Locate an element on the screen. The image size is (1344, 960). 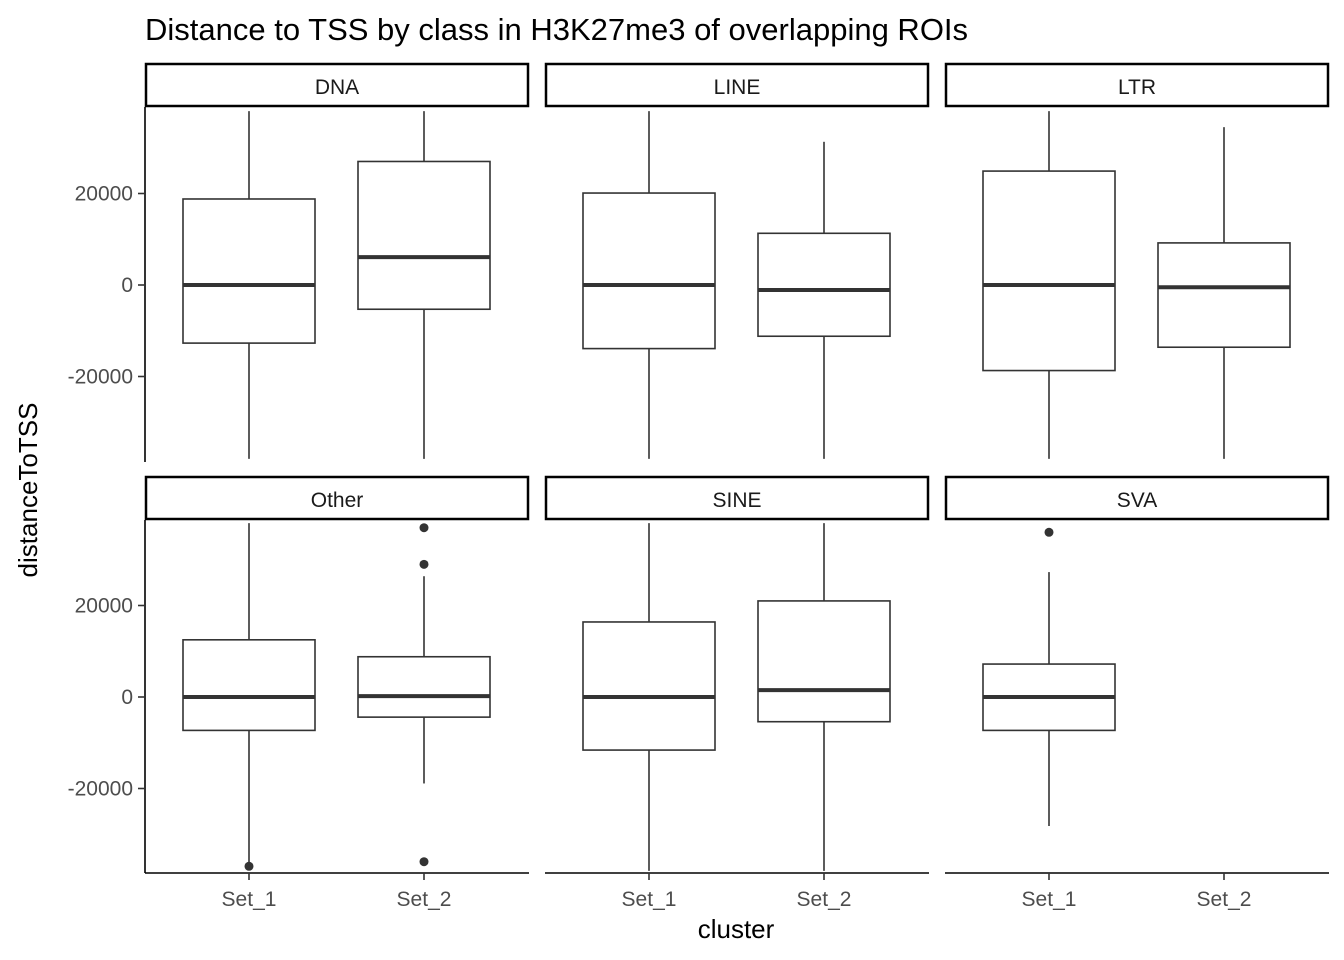
facet-strip-label: DNA is located at coordinates (337, 87).